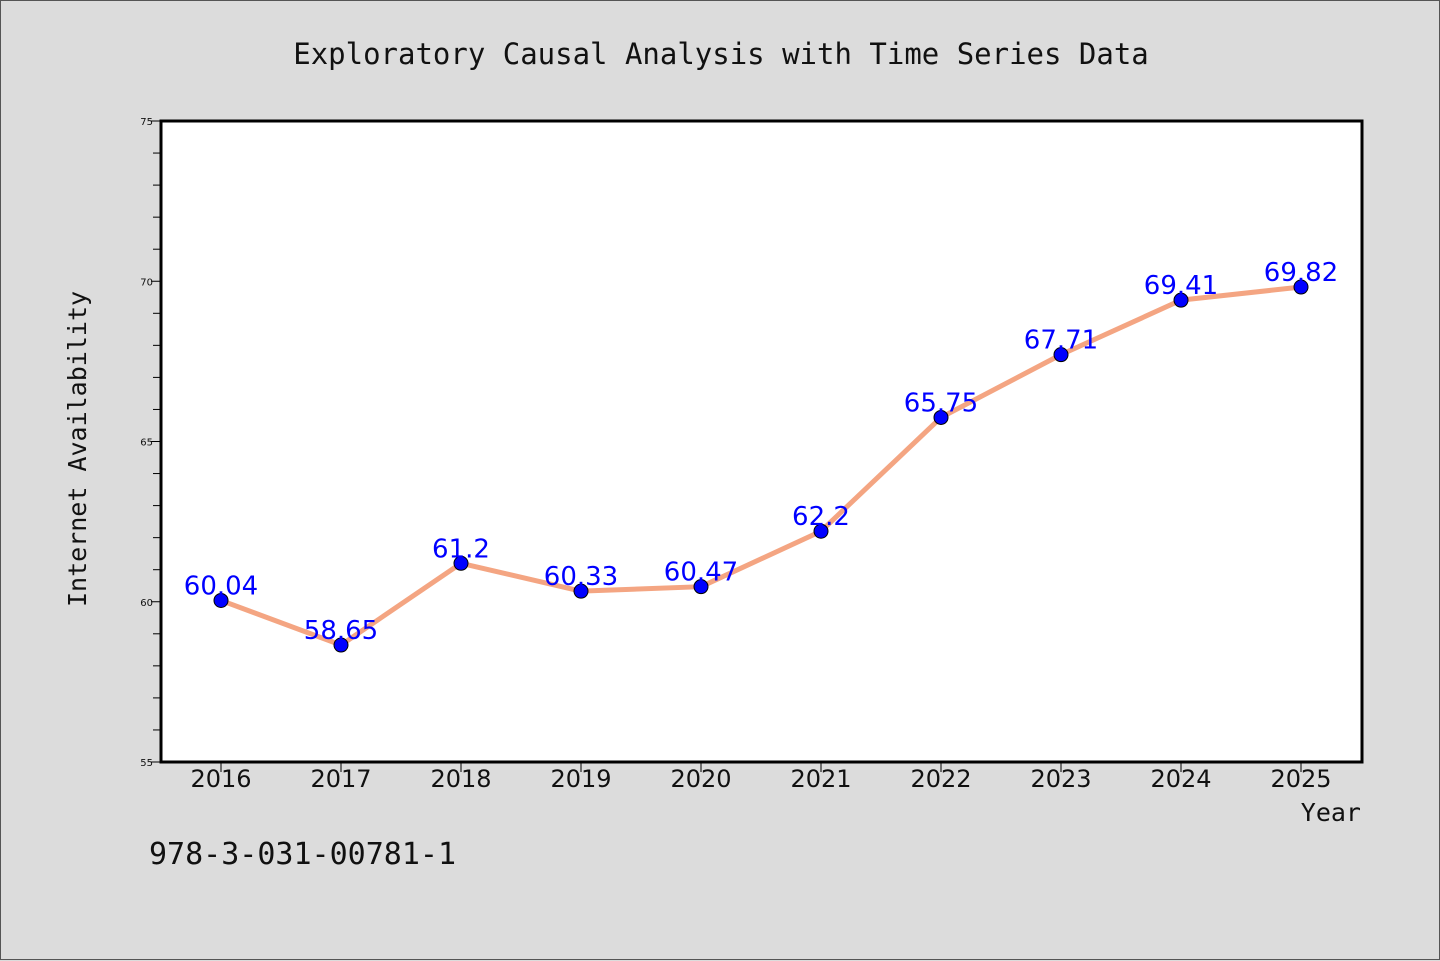  What do you see at coordinates (77, 449) in the screenshot?
I see `y-axis-title: Internet Availability` at bounding box center [77, 449].